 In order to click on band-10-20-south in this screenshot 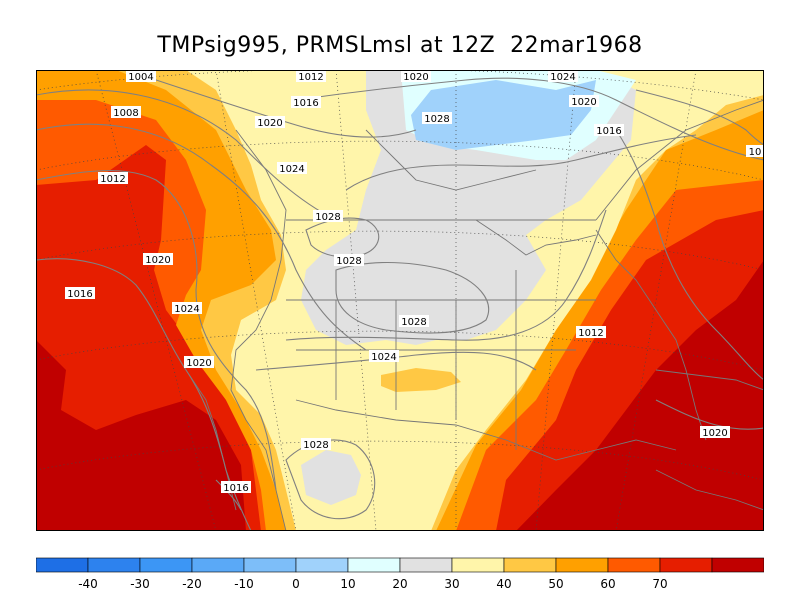, I will do `click(331, 477)`.